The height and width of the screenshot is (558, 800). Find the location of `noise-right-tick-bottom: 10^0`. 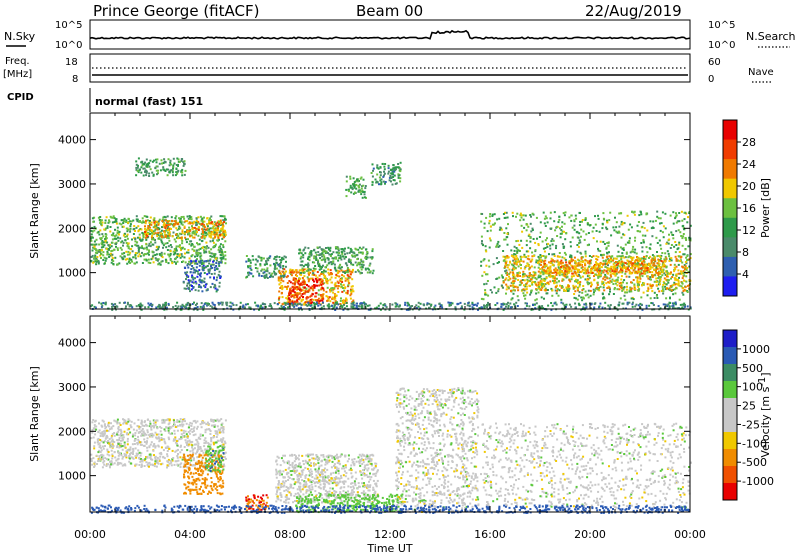

noise-right-tick-bottom: 10^0 is located at coordinates (721, 45).